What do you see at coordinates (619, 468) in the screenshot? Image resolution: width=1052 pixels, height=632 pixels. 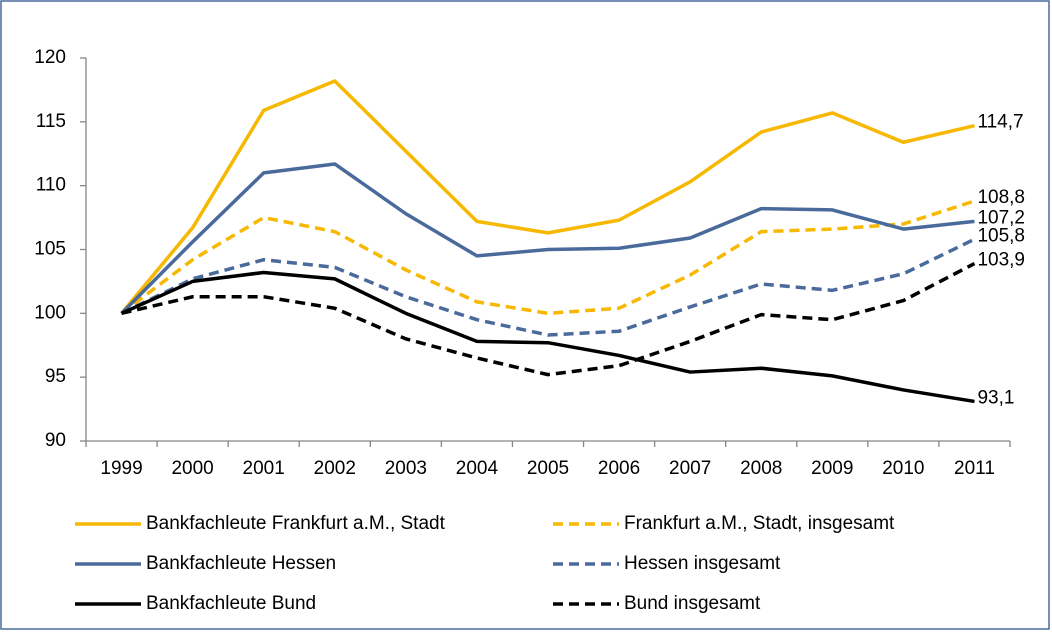 I see `x-tick-label: 2006` at bounding box center [619, 468].